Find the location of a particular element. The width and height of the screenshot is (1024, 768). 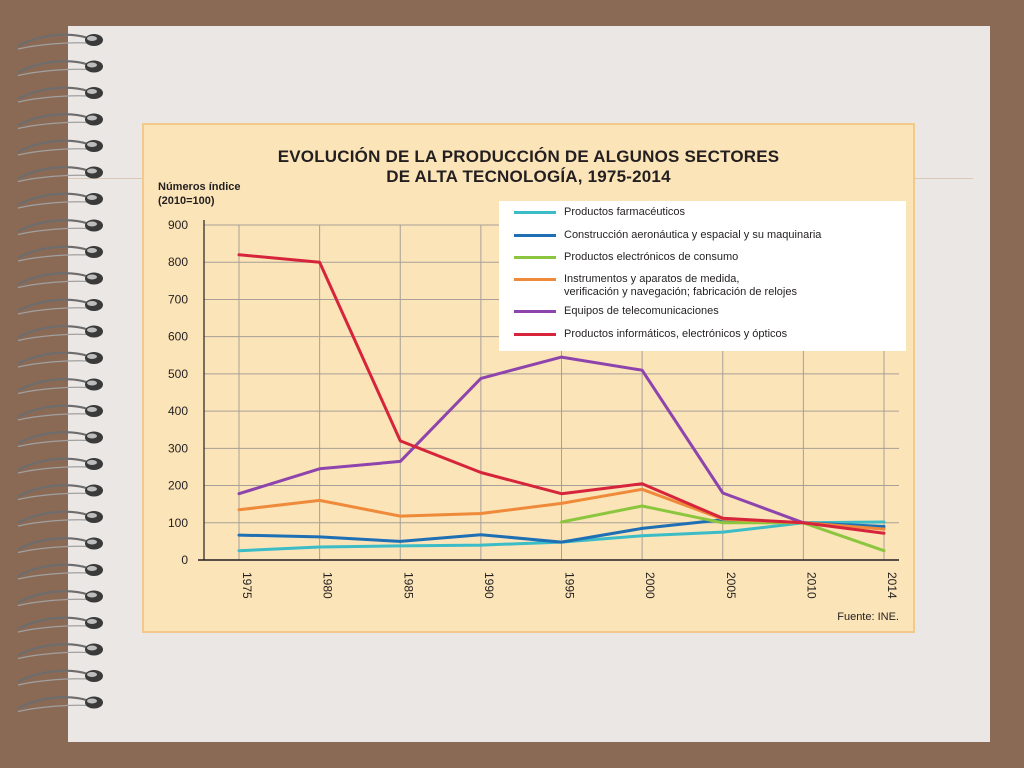

x-tick-label: 1980 is located at coordinates (328, 585).